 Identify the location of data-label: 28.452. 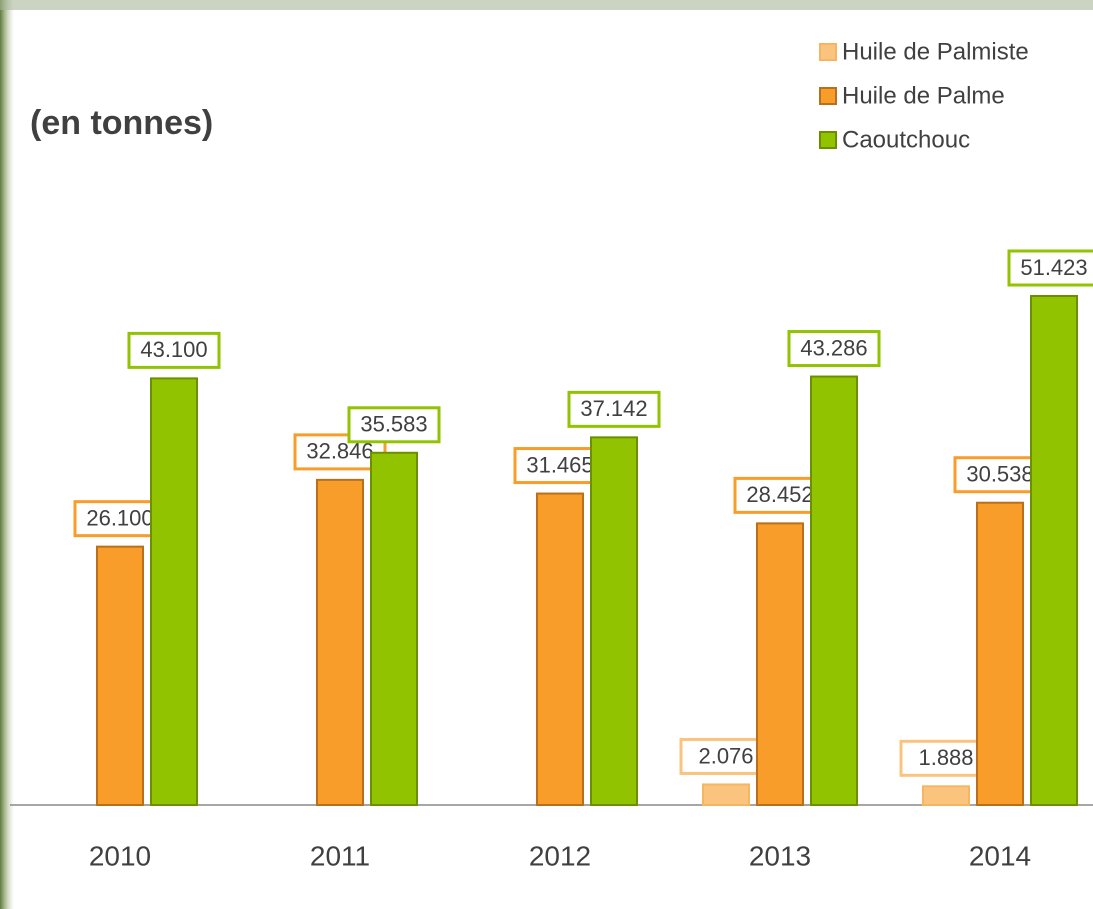
(779, 494).